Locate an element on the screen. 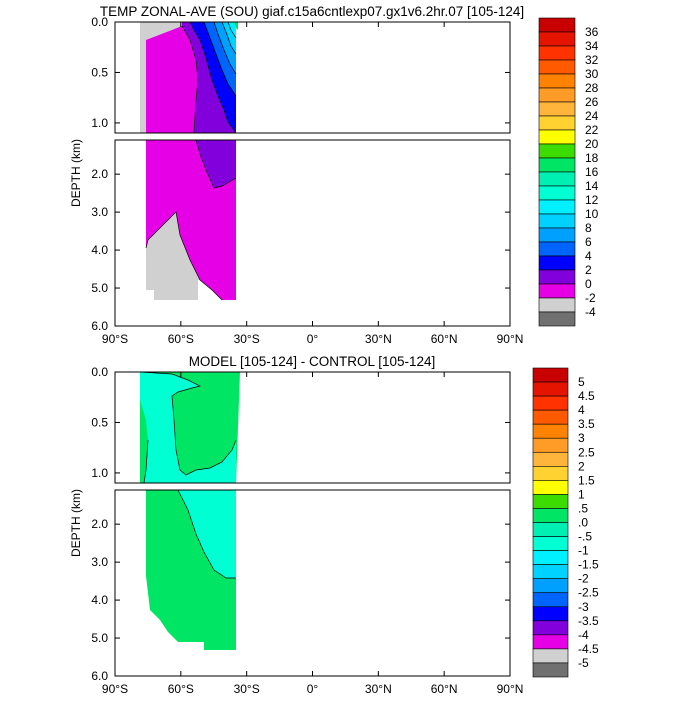  field-magenta-region is located at coordinates (172, 79).